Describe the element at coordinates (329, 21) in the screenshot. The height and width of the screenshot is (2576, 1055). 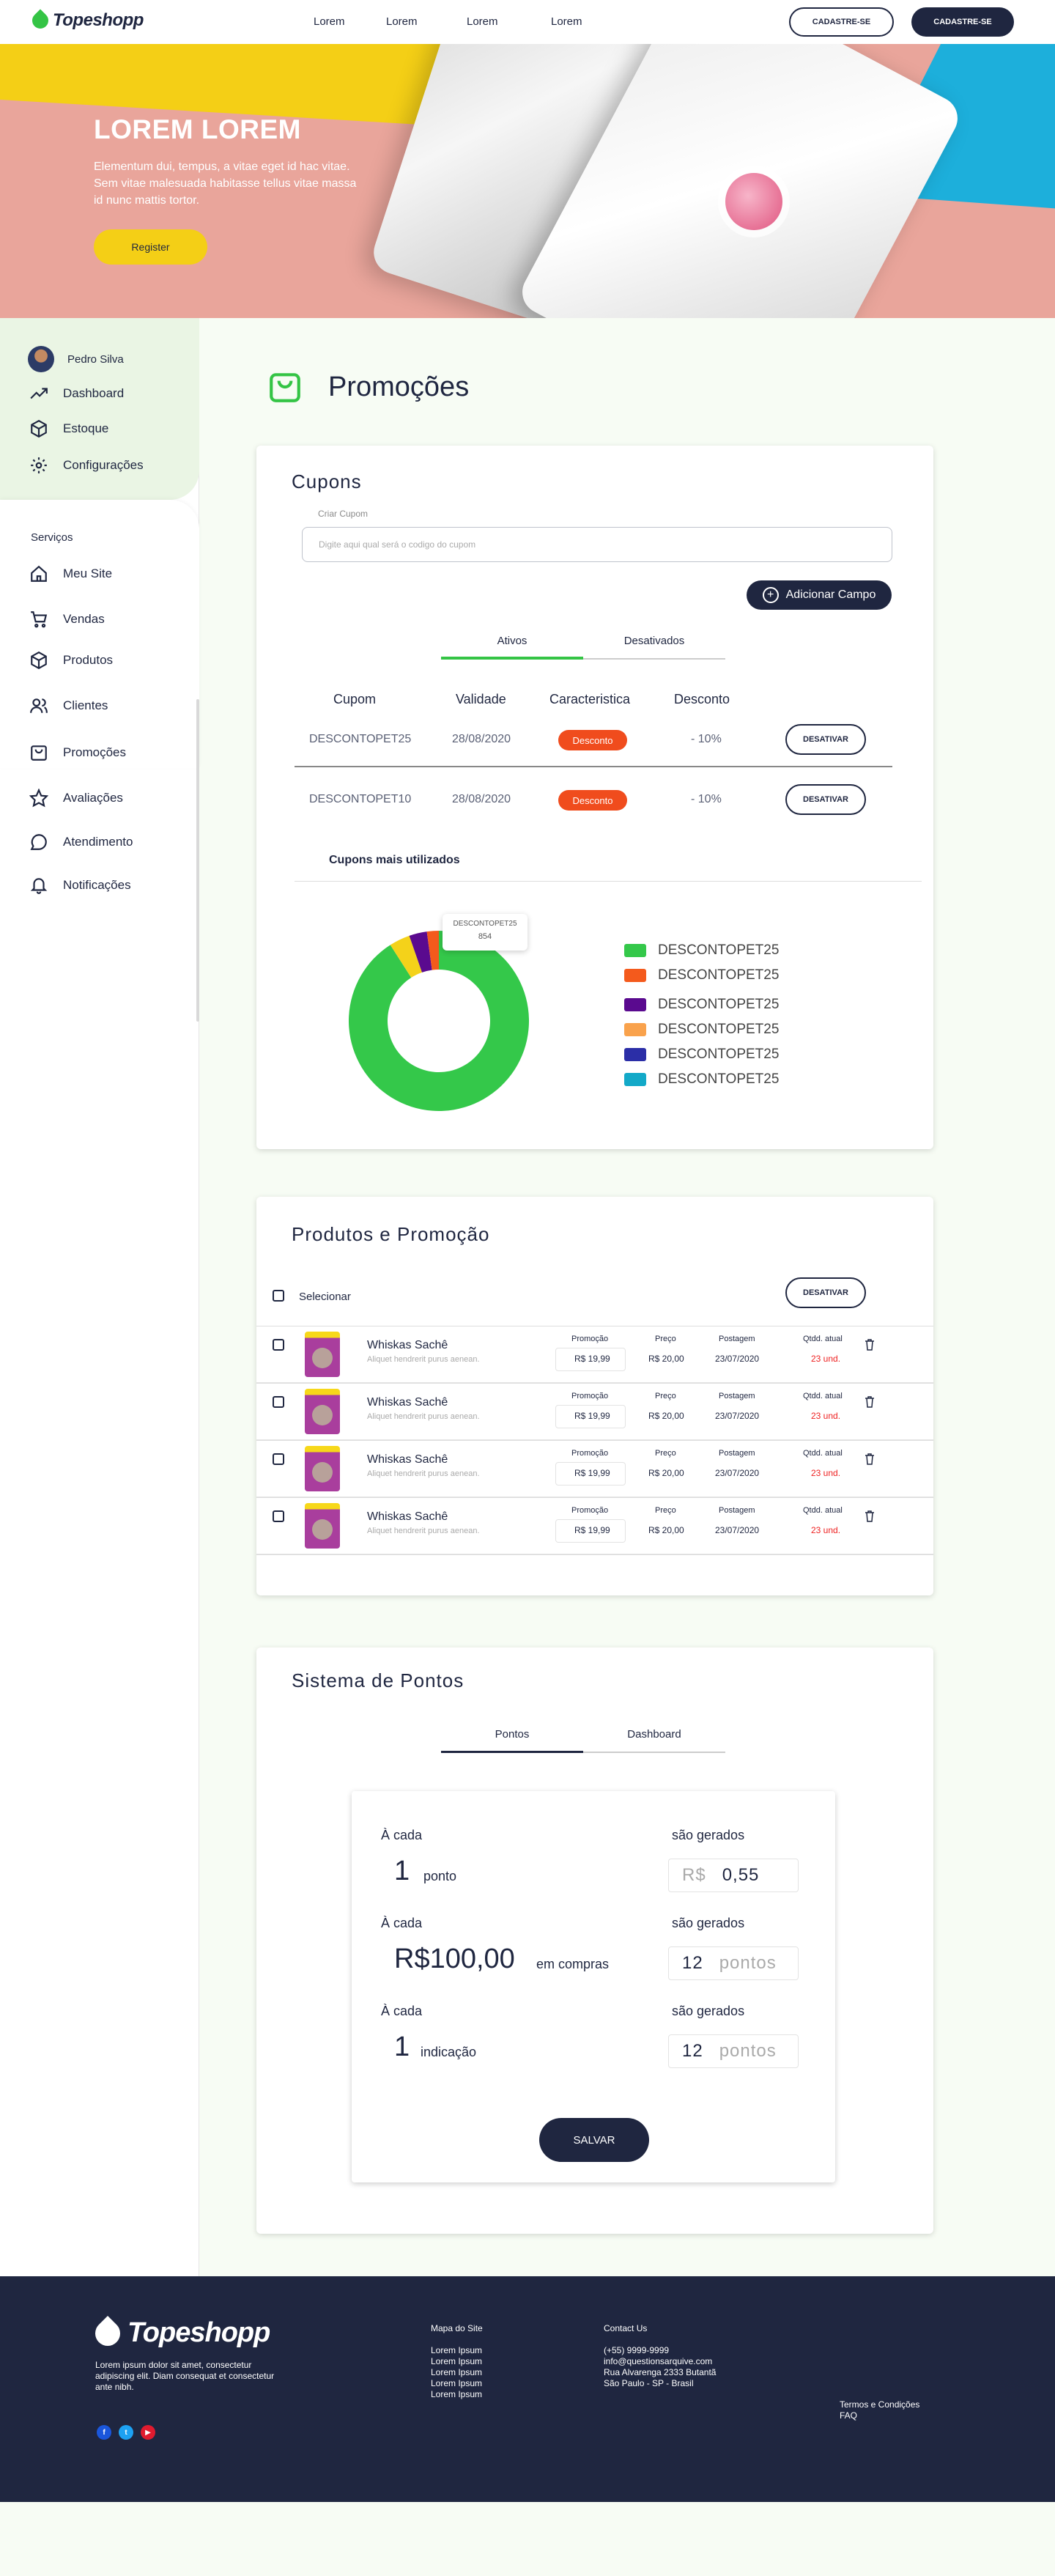
I see `nav-link-1: Lorem` at that location.